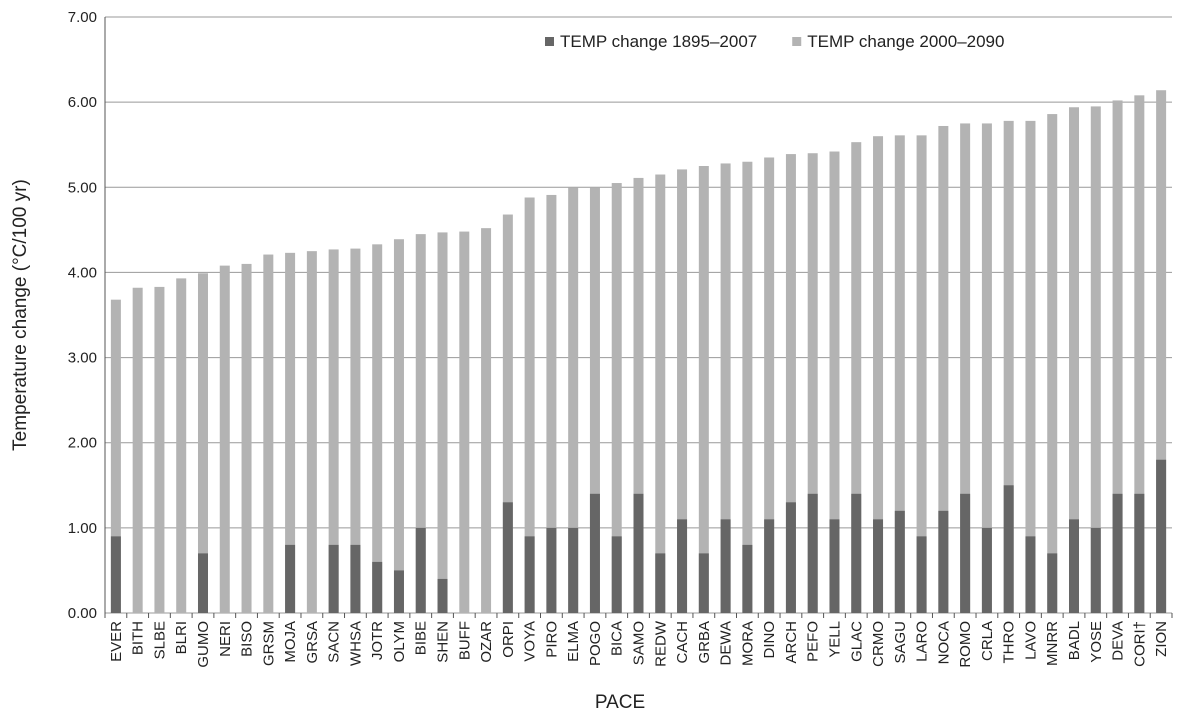  Describe the element at coordinates (159, 640) in the screenshot. I see `x-tick-label: SLBE` at that location.